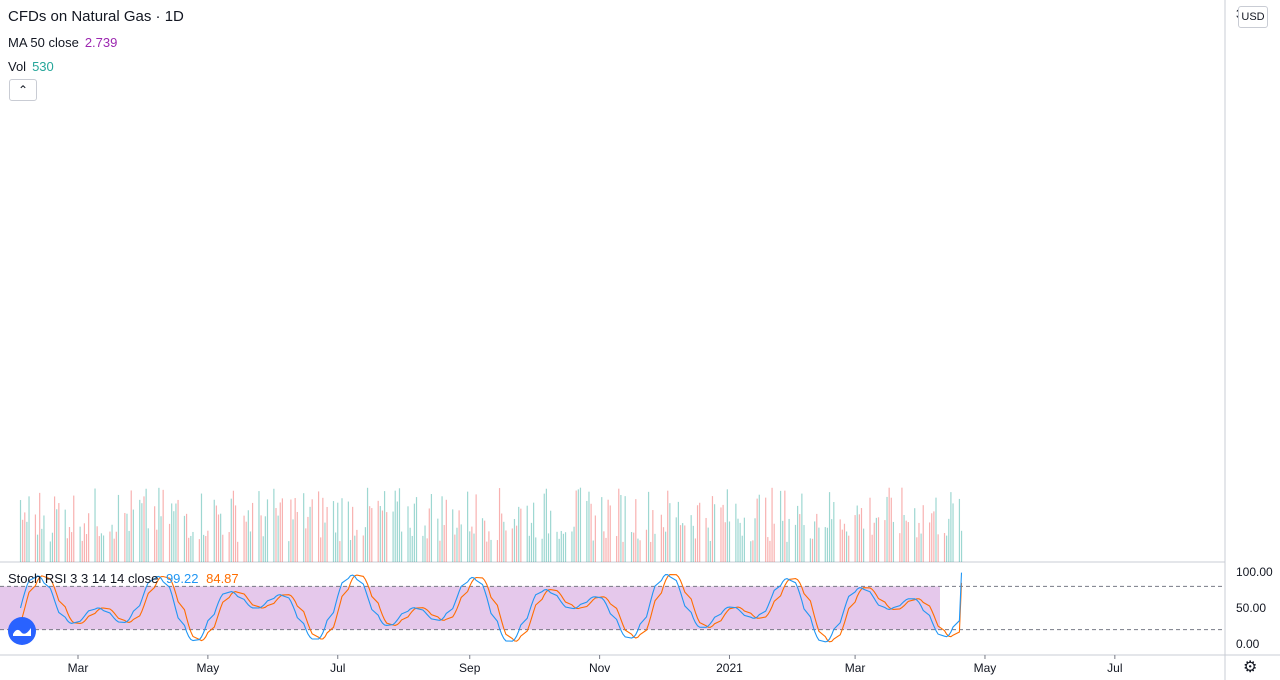 Image resolution: width=1280 pixels, height=680 pixels. I want to click on collapse-legend-button: ⌃, so click(23, 90).